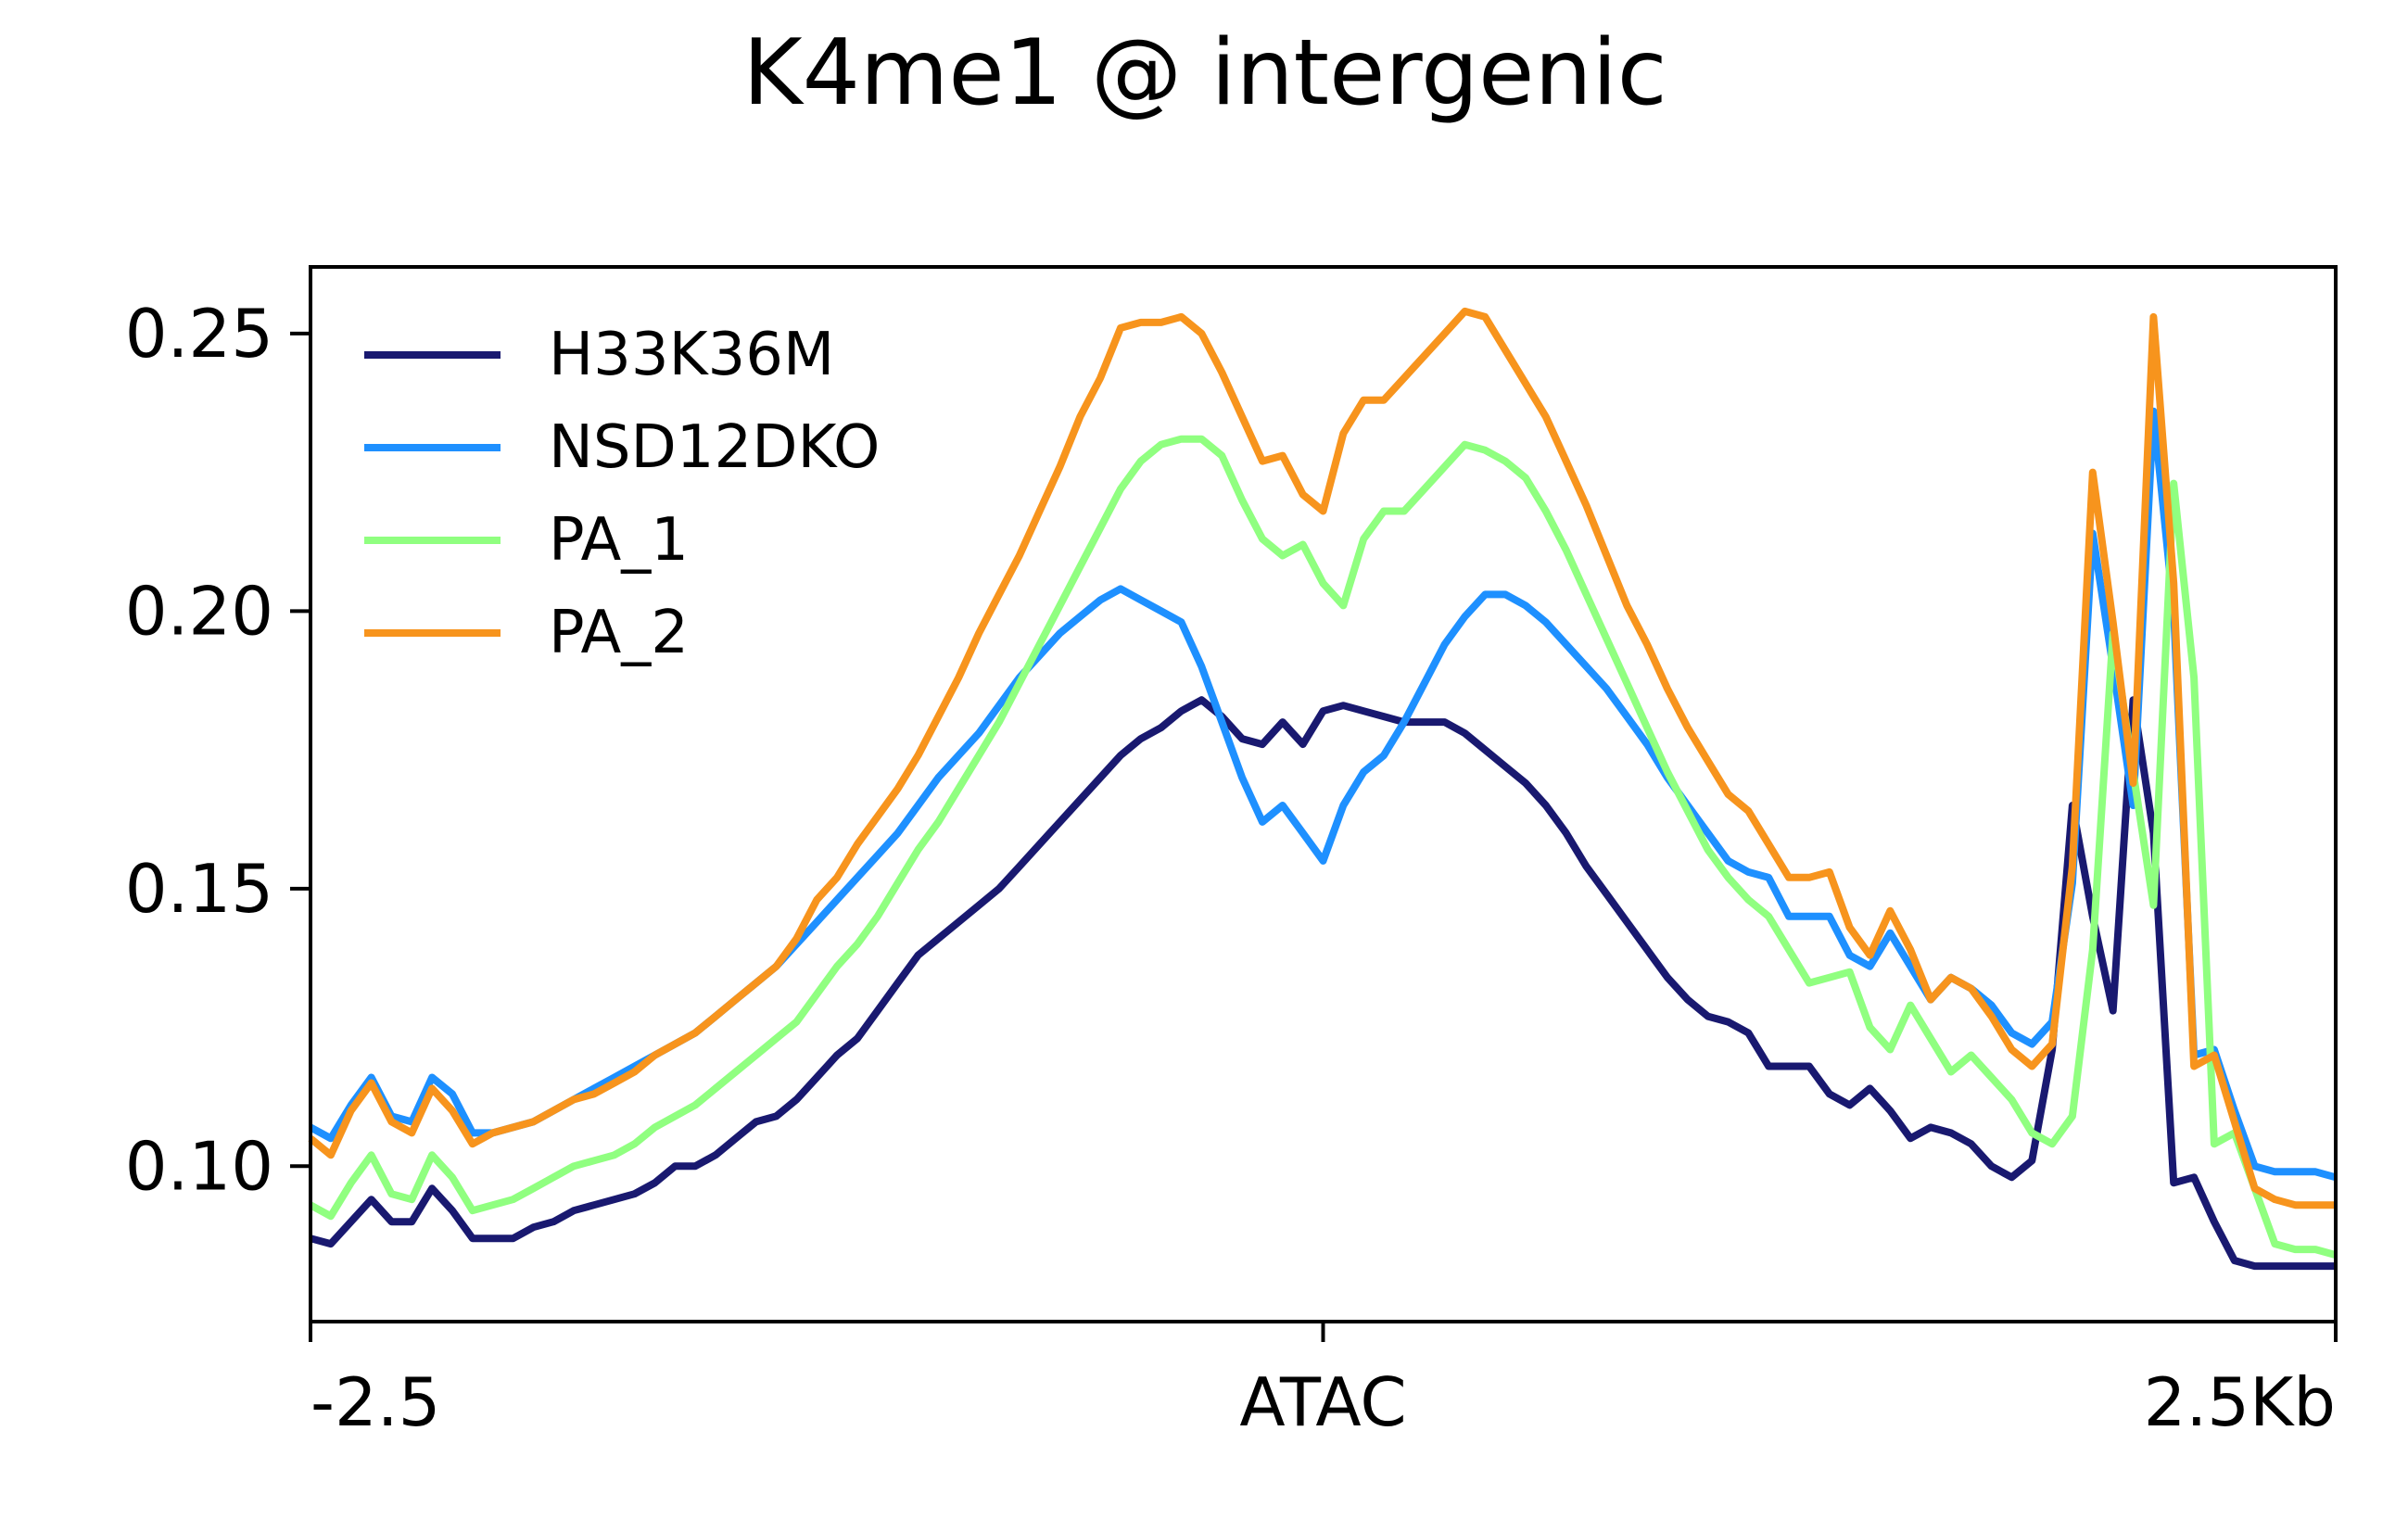 This screenshot has height=1532, width=2408. Describe the element at coordinates (2240, 1402) in the screenshot. I see `x-tick-label: 2.5Kb` at that location.